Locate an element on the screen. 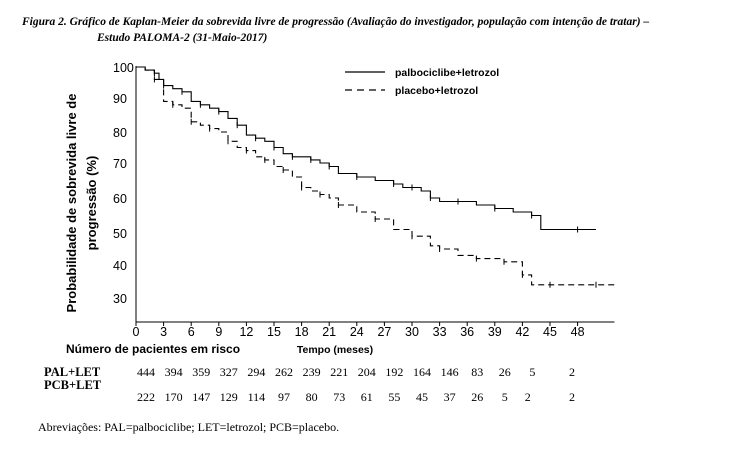 This screenshot has height=453, width=741. x-tick-label: 3 is located at coordinates (163, 332).